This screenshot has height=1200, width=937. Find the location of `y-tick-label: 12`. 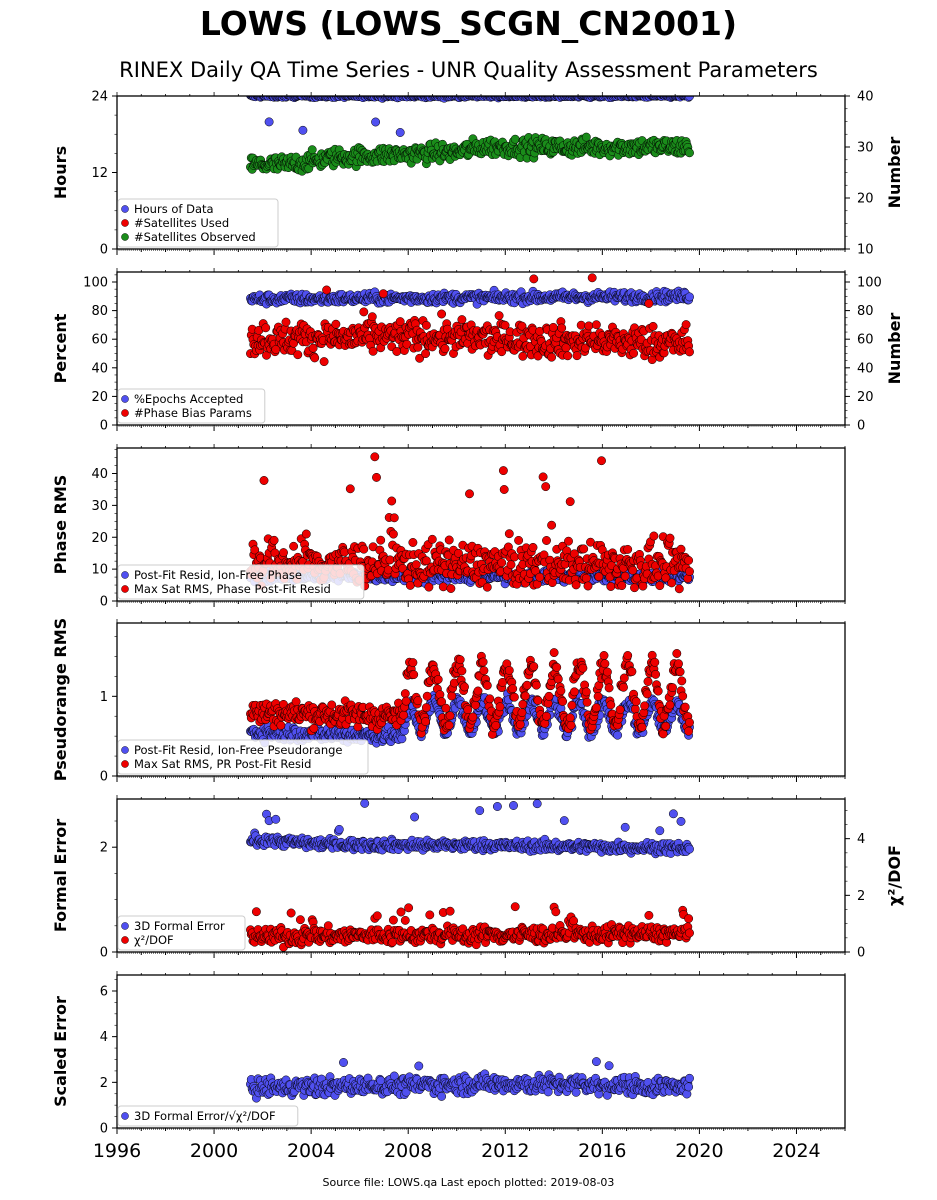

y-tick-label: 12 is located at coordinates (99, 173).